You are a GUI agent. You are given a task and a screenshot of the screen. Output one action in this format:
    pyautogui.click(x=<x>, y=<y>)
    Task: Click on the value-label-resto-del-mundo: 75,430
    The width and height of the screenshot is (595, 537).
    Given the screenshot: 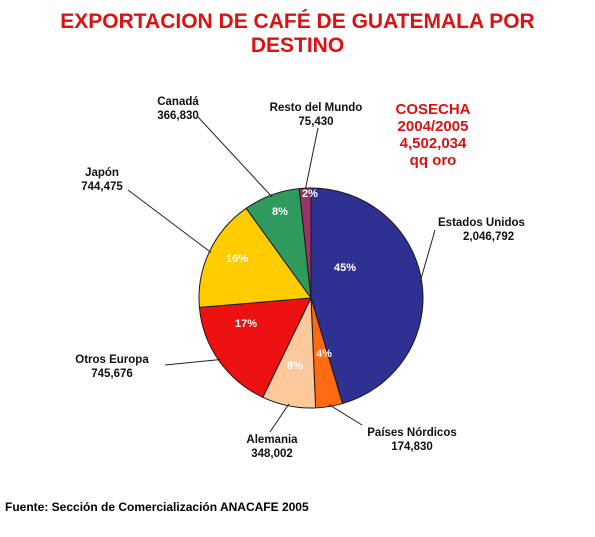 What is the action you would take?
    pyautogui.click(x=315, y=122)
    